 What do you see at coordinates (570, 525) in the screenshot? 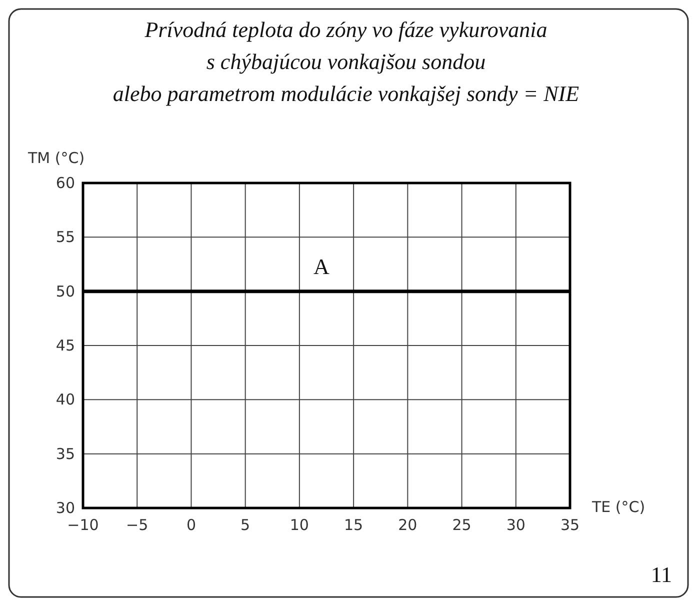
I see `x-tick-label: 35` at bounding box center [570, 525].